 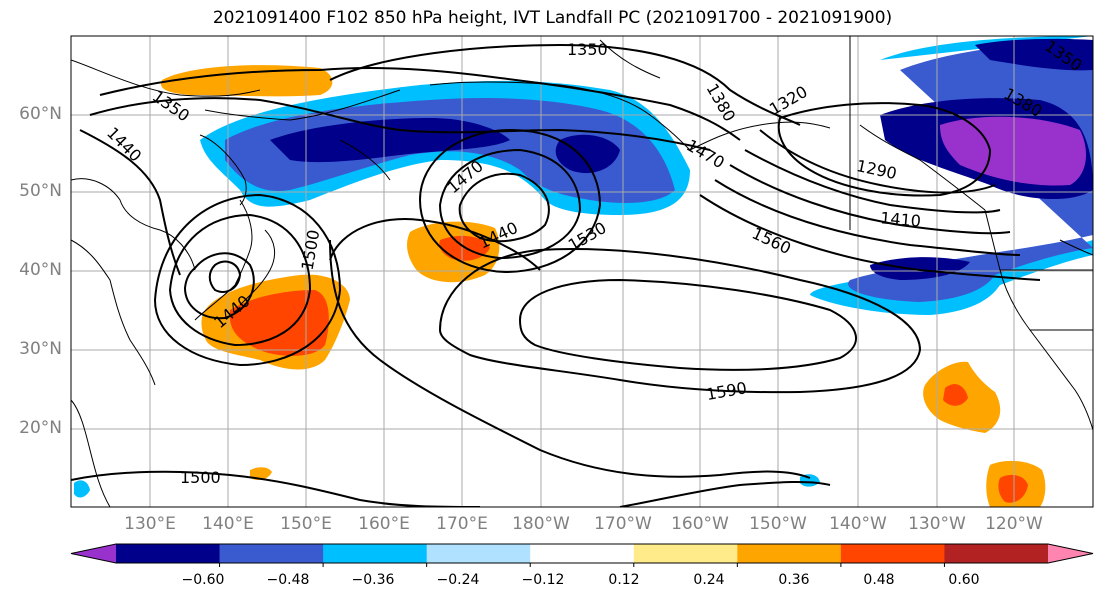 I want to click on lon-label: 150°E, so click(x=306, y=524).